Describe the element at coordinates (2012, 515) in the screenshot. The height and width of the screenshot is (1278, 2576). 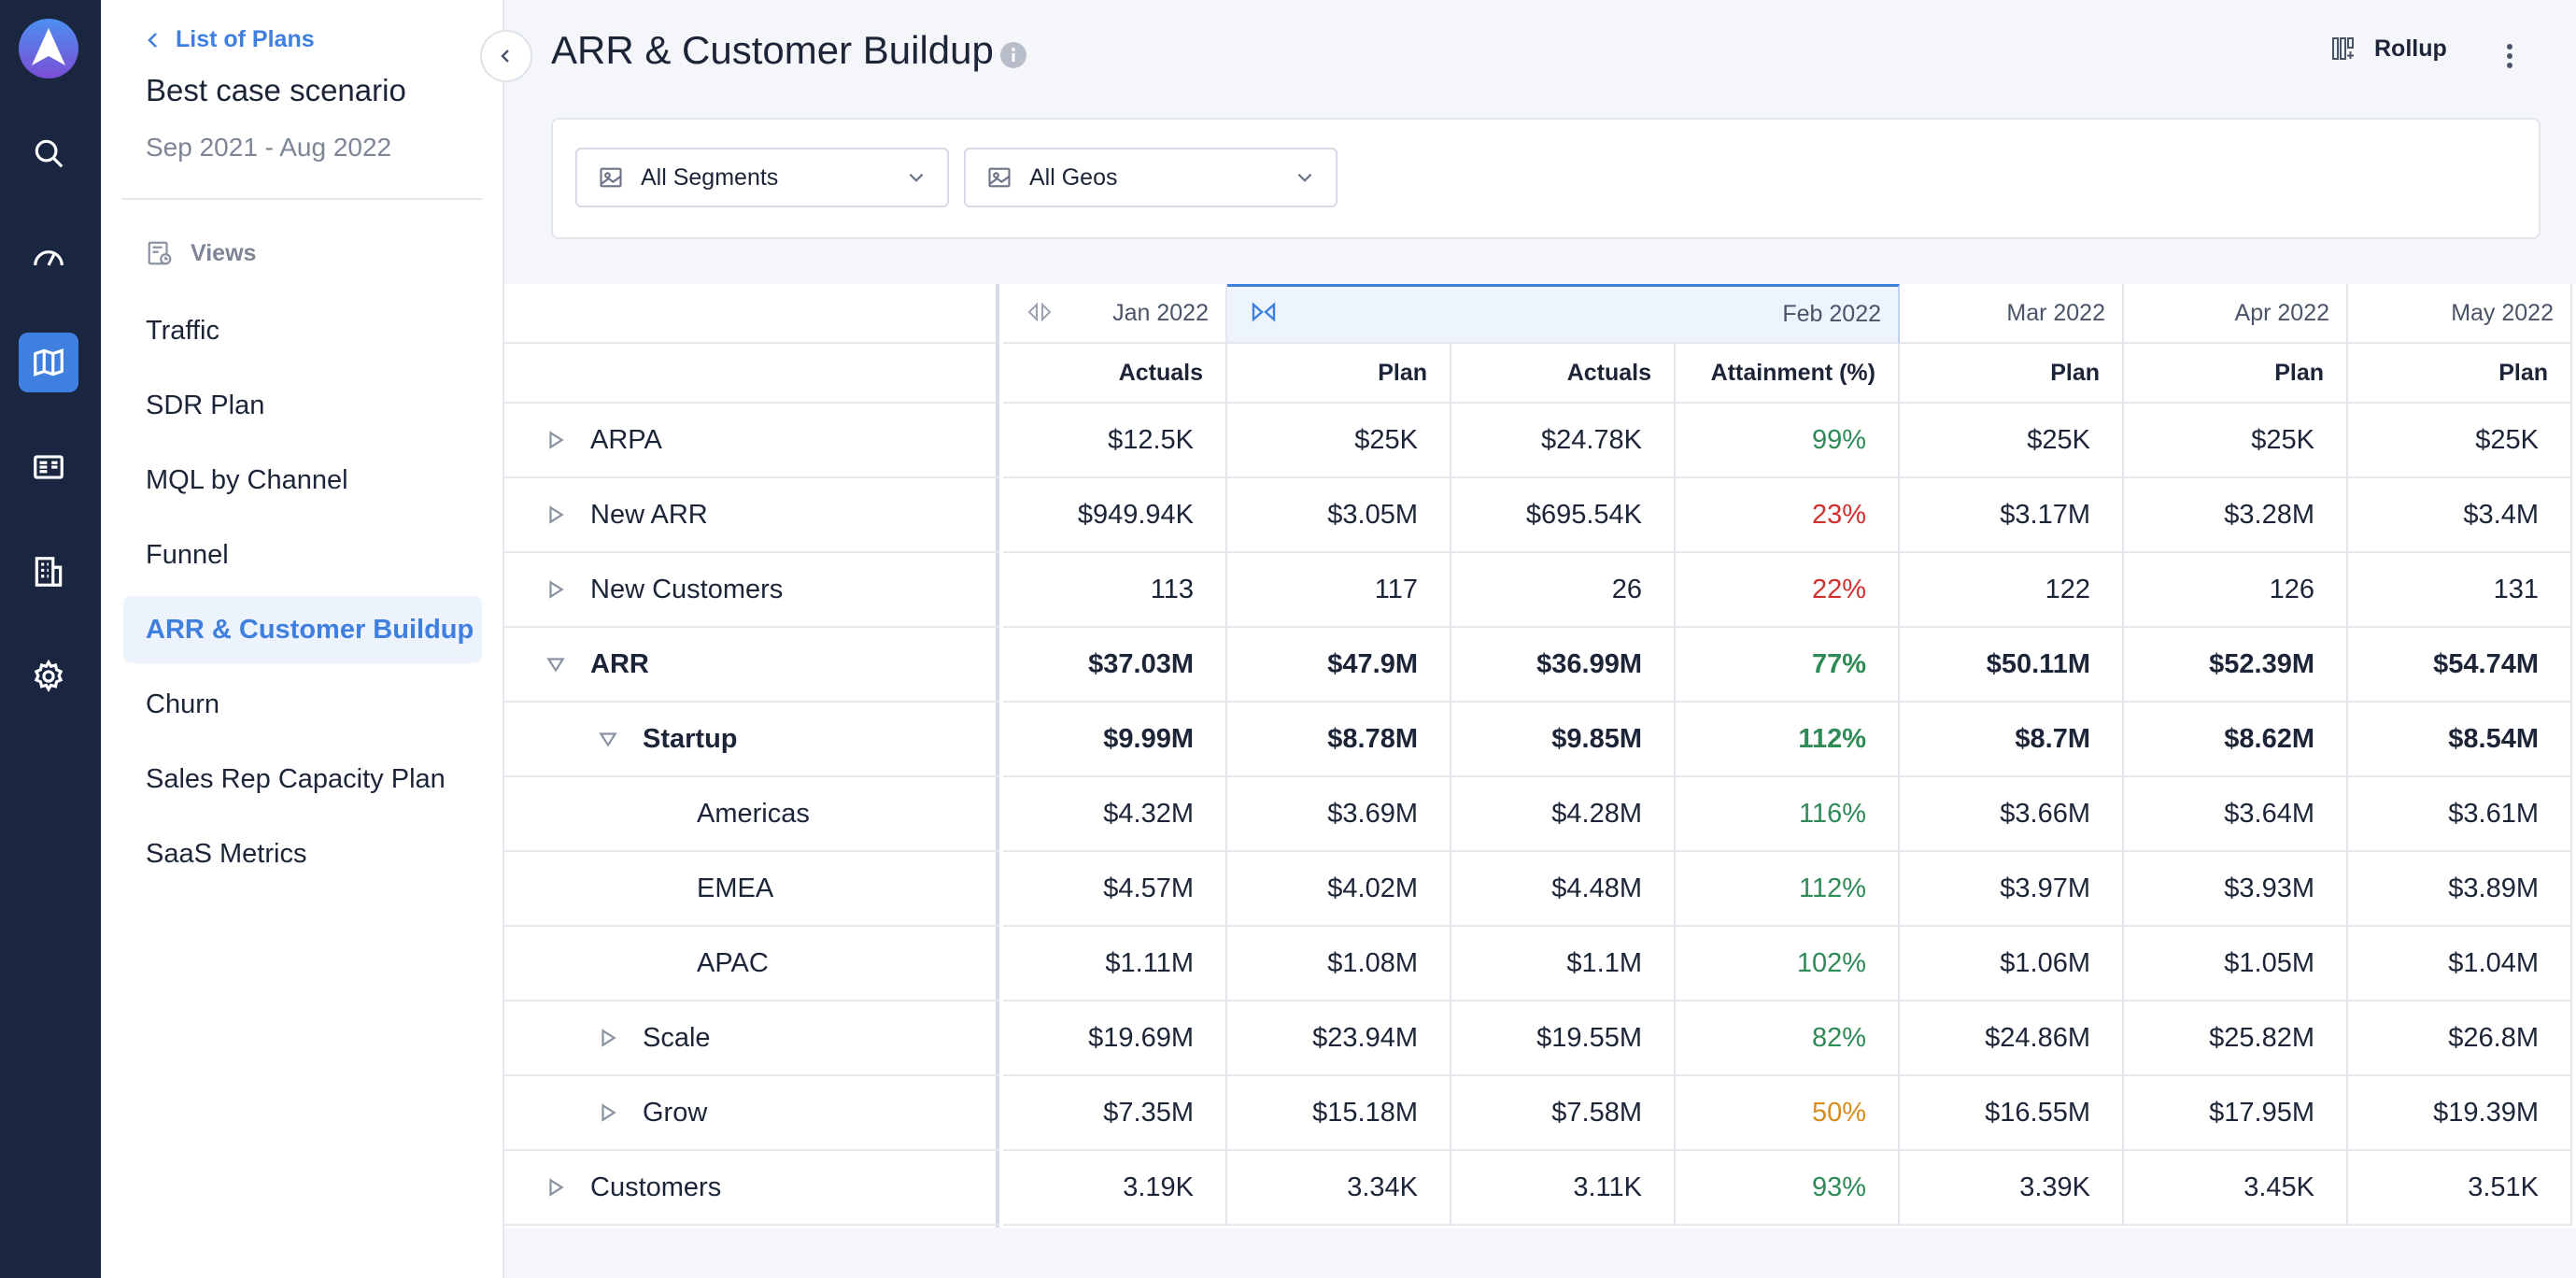
I see `table-cell: $3.17M` at that location.